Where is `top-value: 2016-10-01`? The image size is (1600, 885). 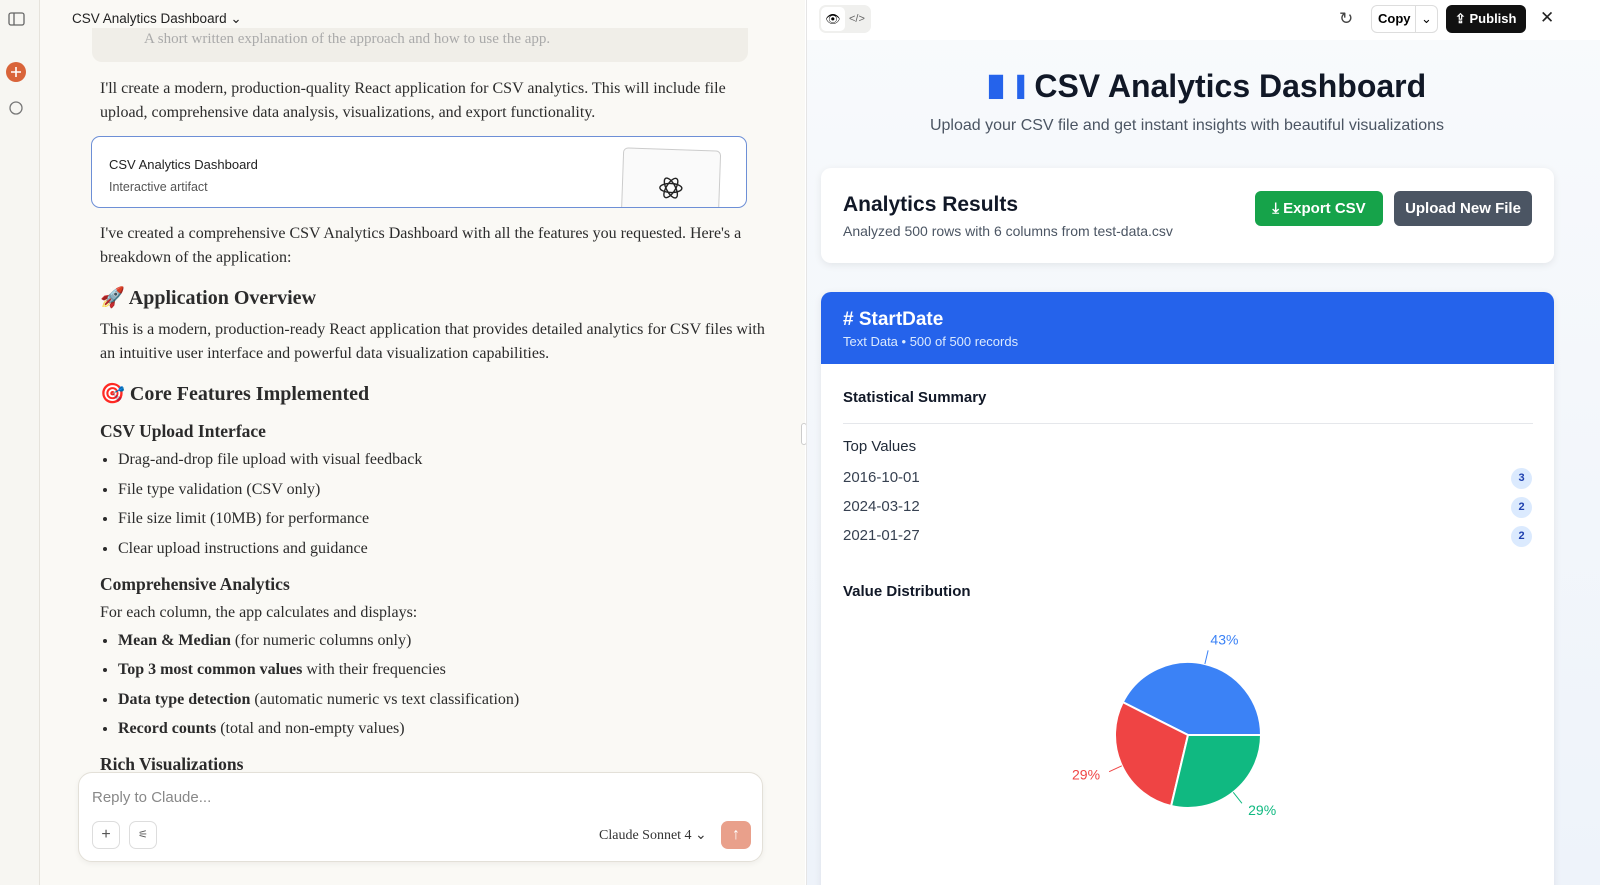 top-value: 2016-10-01 is located at coordinates (881, 477).